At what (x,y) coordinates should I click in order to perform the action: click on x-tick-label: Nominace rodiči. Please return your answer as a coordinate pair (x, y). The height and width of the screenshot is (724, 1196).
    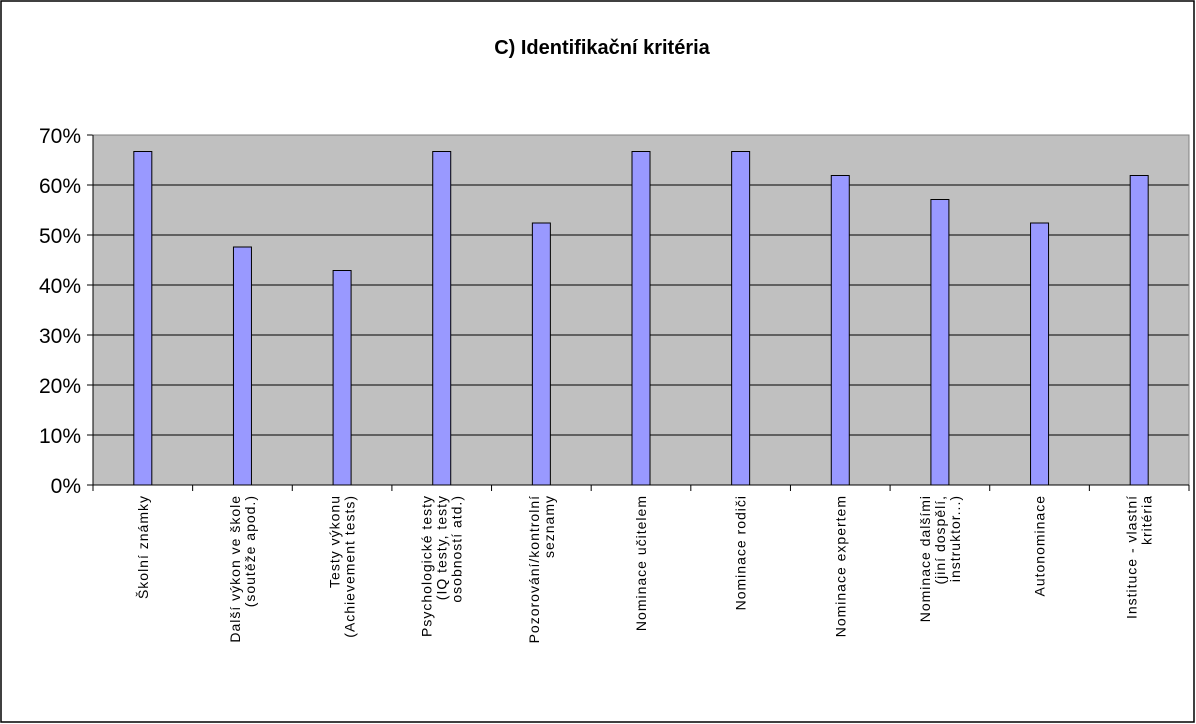
    Looking at the image, I should click on (741, 552).